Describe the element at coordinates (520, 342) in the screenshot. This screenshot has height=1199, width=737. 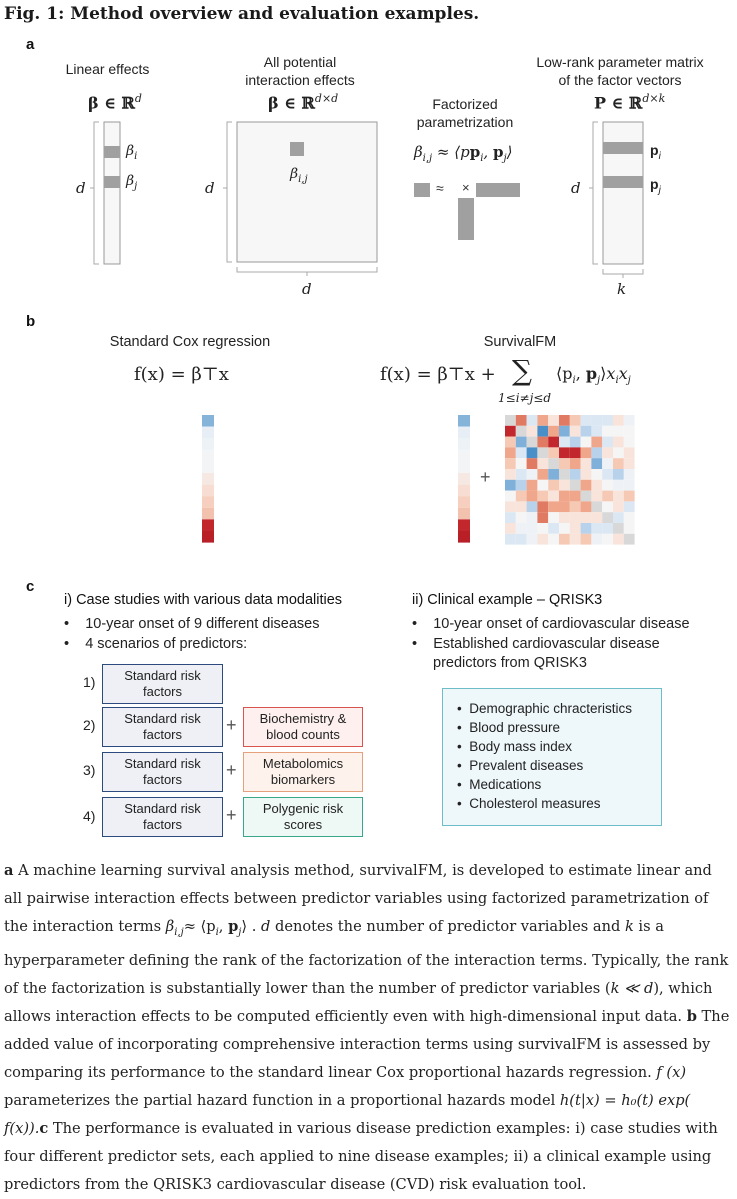
I see `survivalfm-title: SurvivalFM` at that location.